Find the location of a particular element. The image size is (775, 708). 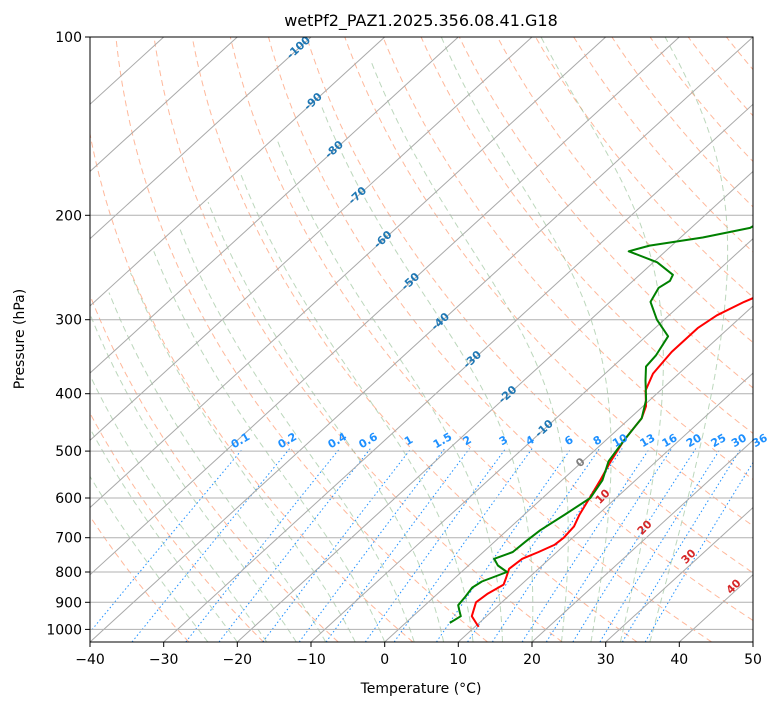

x-tick-label: −40 is located at coordinates (90, 660).